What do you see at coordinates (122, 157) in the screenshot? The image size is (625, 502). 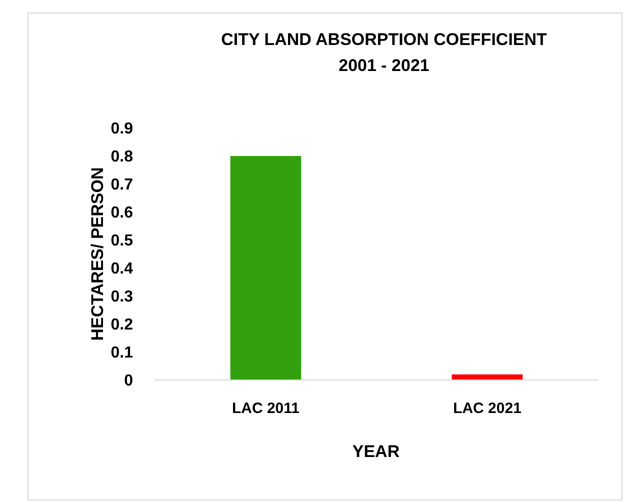 I see `y-tick-label: 0.8` at bounding box center [122, 157].